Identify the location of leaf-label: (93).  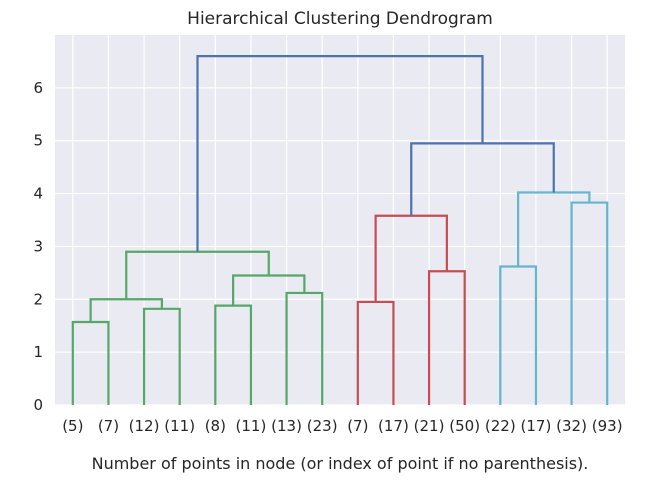
(607, 426).